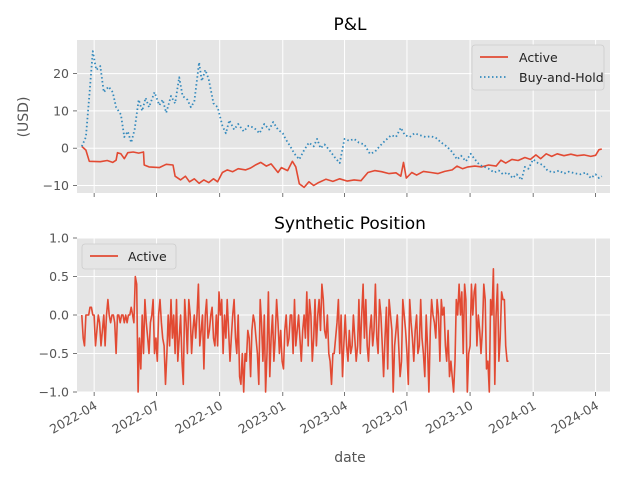 The width and height of the screenshot is (640, 484). What do you see at coordinates (61, 110) in the screenshot?
I see `pnl-y-tick-label: 10` at bounding box center [61, 110].